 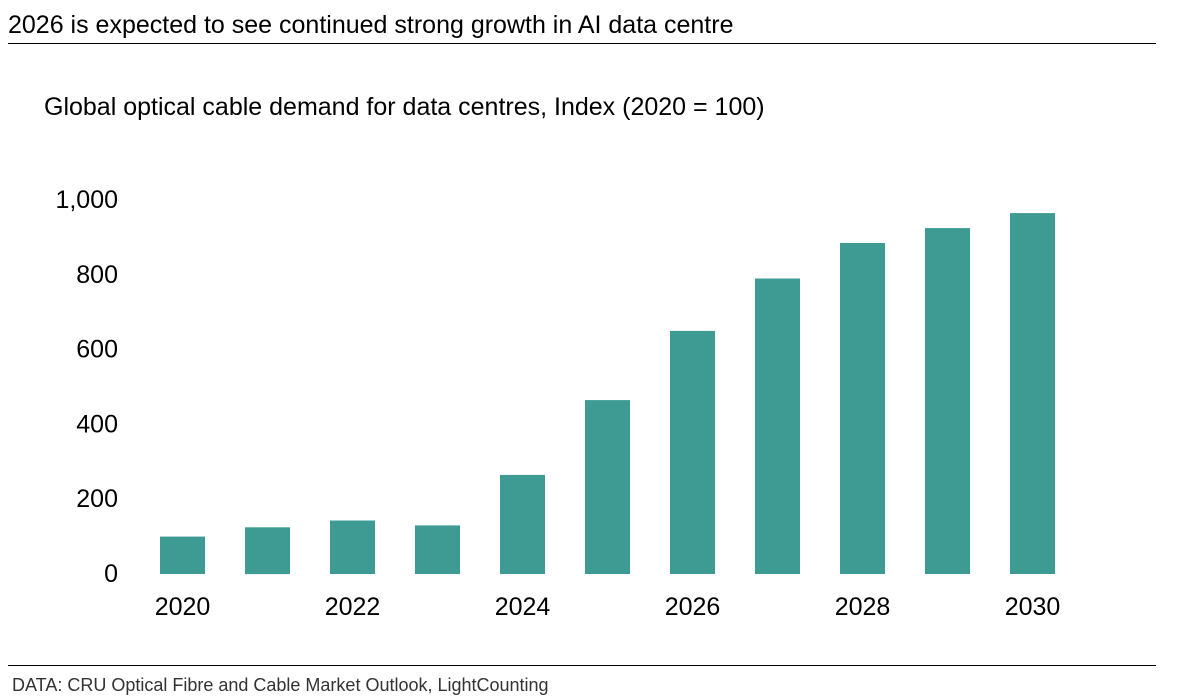 I want to click on x-tick-label: 2024, so click(x=523, y=607).